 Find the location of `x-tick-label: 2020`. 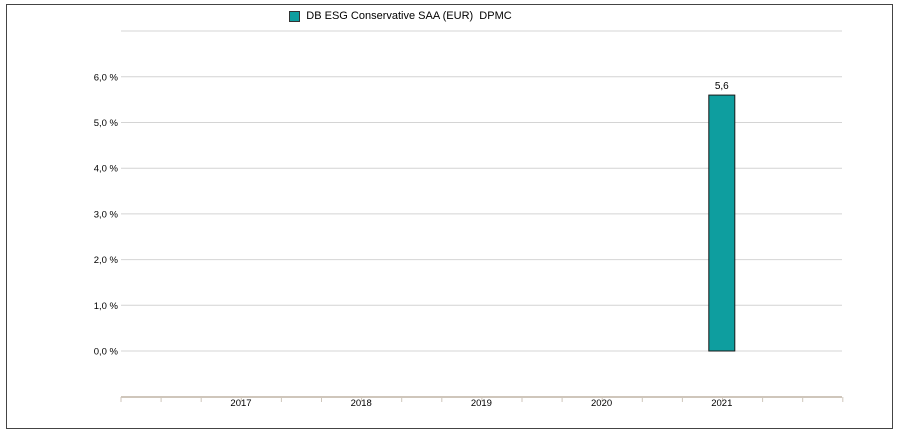

x-tick-label: 2020 is located at coordinates (601, 403).